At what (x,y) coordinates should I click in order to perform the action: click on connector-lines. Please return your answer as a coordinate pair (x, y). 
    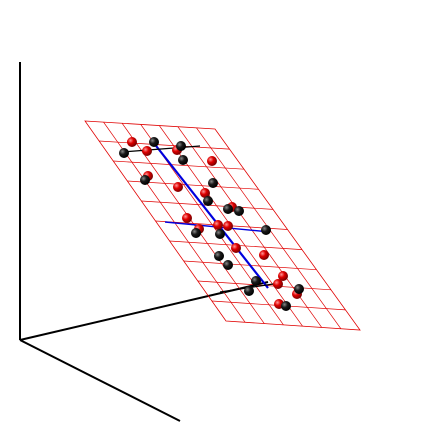
    Looking at the image, I should click on (201, 217).